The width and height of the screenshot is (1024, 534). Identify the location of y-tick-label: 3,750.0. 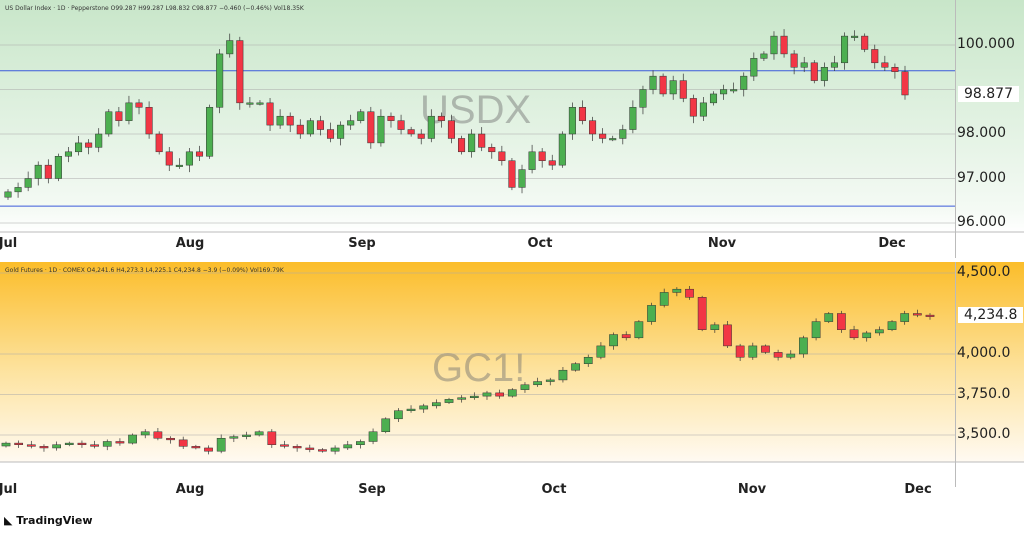
(984, 393).